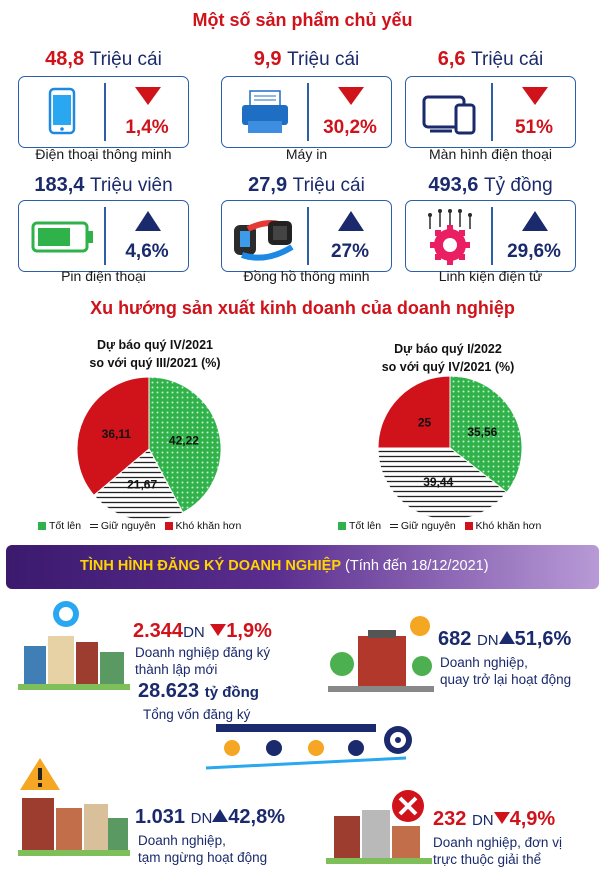  What do you see at coordinates (450, 237) in the screenshot?
I see `circuit-gear-icon` at bounding box center [450, 237].